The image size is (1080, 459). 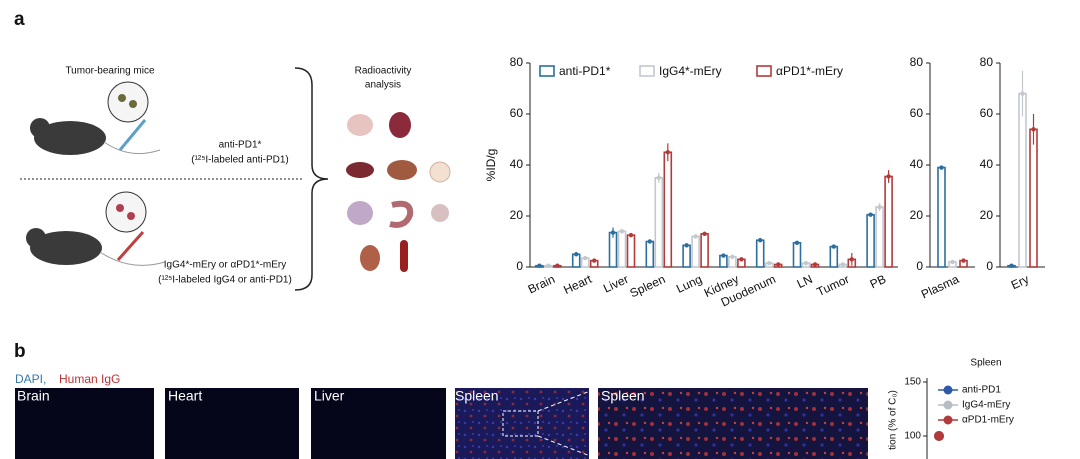 What do you see at coordinates (383, 71) in the screenshot?
I see `analysis-label: Radioactivity` at bounding box center [383, 71].